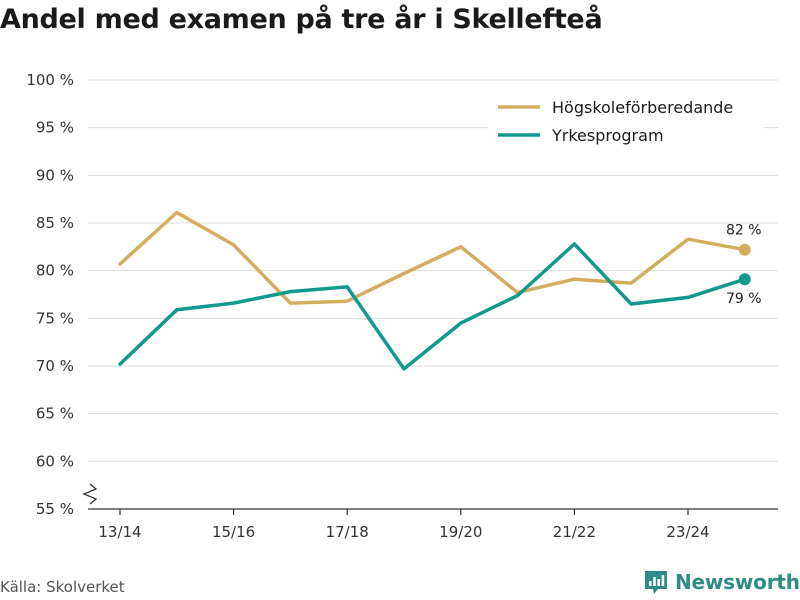 Image resolution: width=800 pixels, height=600 pixels. What do you see at coordinates (744, 231) in the screenshot?
I see `end-value-label: 82 %` at bounding box center [744, 231].